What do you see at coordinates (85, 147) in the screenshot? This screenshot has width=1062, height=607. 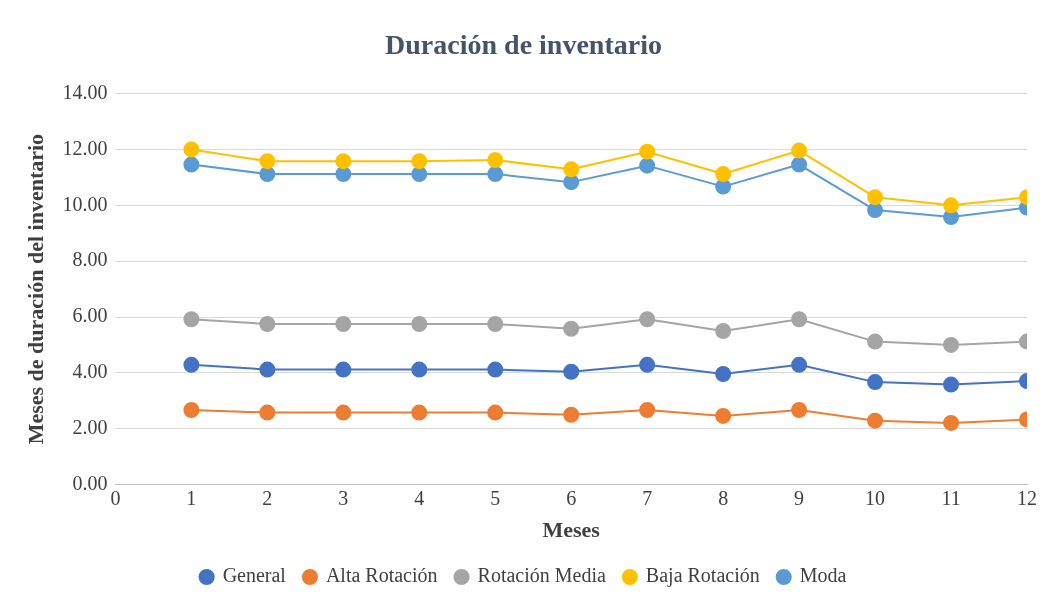 I see `y-tick-label: 12.00` at bounding box center [85, 147].